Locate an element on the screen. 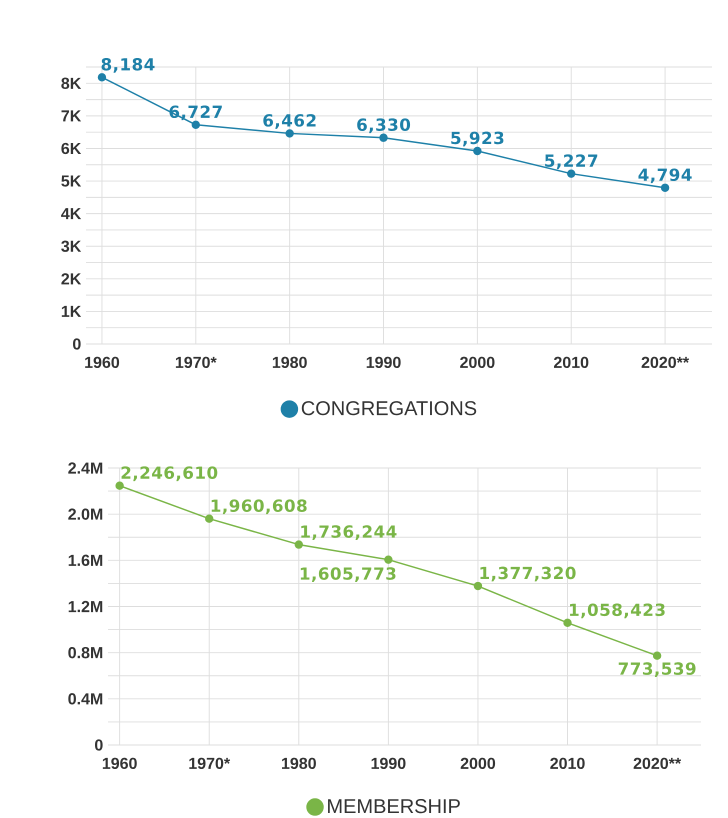 This screenshot has height=818, width=728. y-tick-label: 8K is located at coordinates (71, 83).